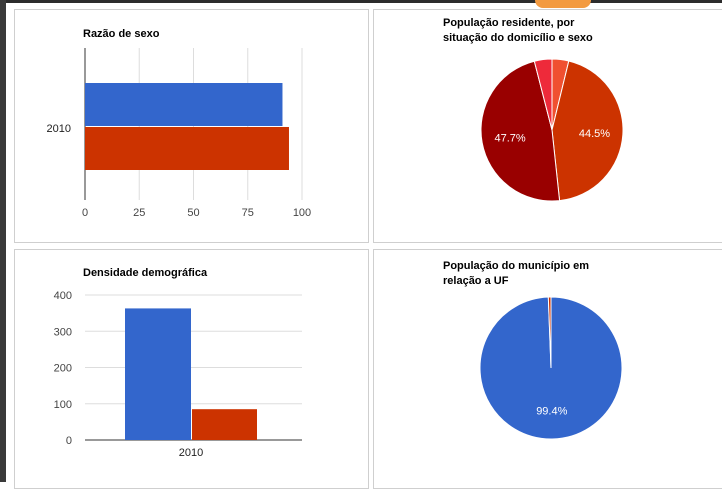  What do you see at coordinates (63, 296) in the screenshot?
I see `y-tick-label: 400` at bounding box center [63, 296].